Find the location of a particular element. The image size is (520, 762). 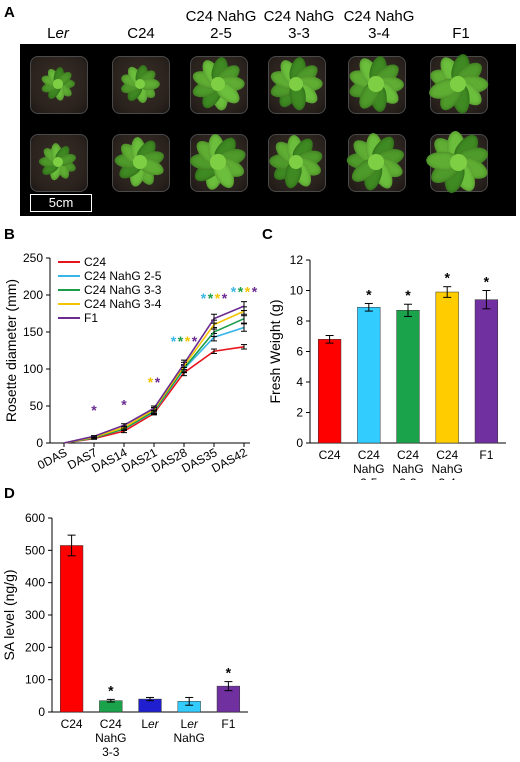

genotype-label: Ler is located at coordinates (58, 25).